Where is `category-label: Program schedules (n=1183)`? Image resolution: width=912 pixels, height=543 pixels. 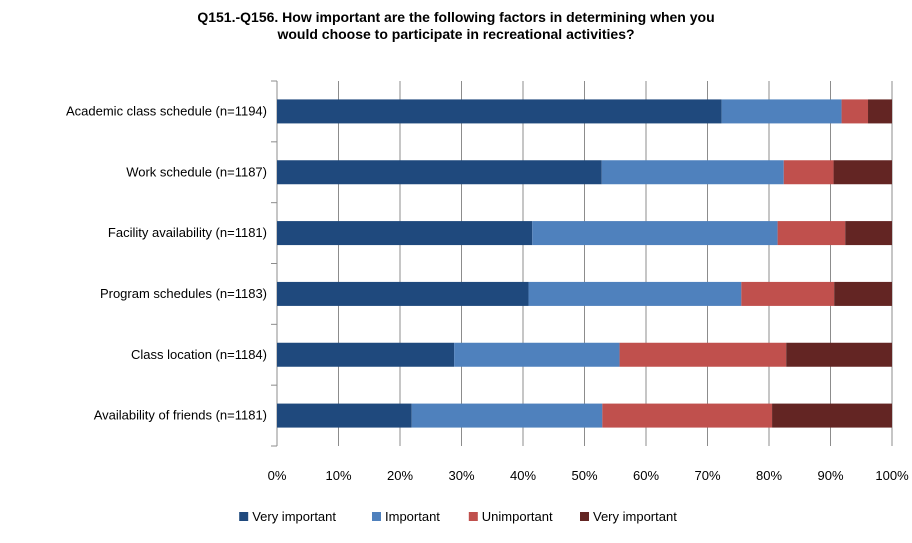
category-label: Program schedules (n=1183) is located at coordinates (183, 293).